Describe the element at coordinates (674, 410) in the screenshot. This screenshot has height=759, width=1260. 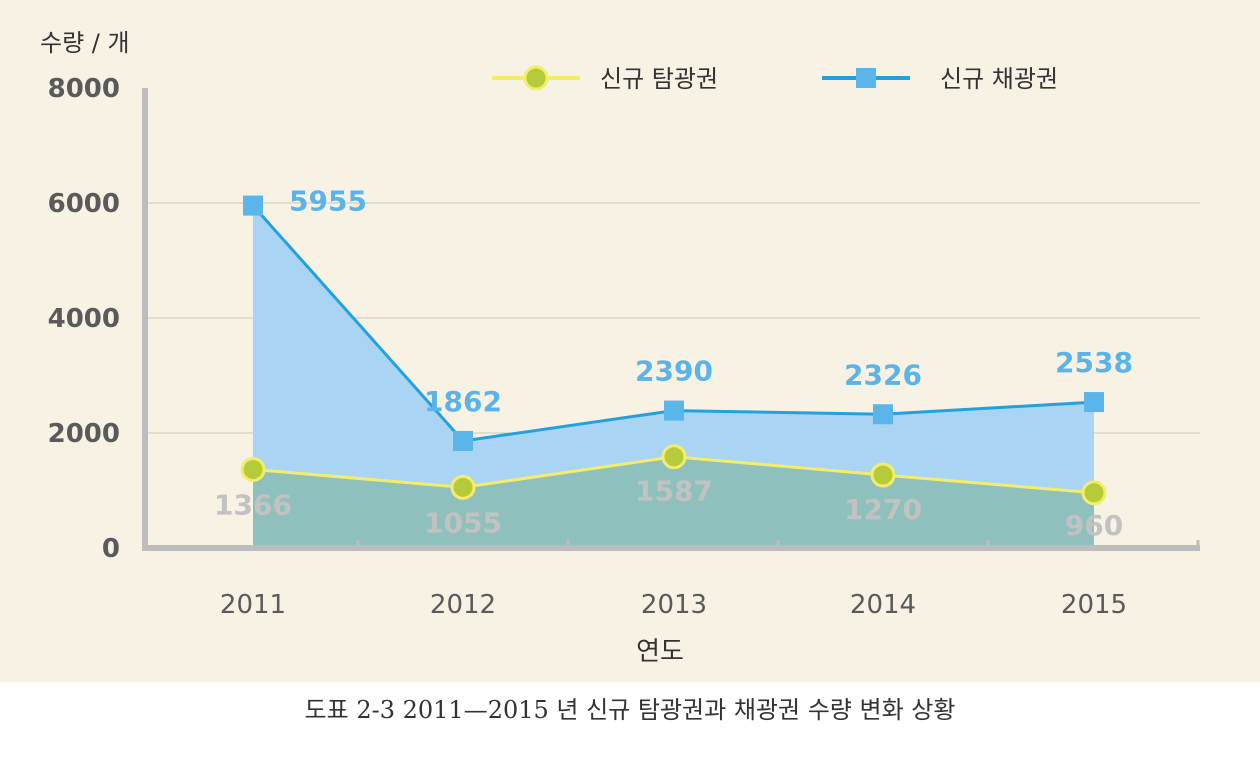
I see `marker-s1-2013` at that location.